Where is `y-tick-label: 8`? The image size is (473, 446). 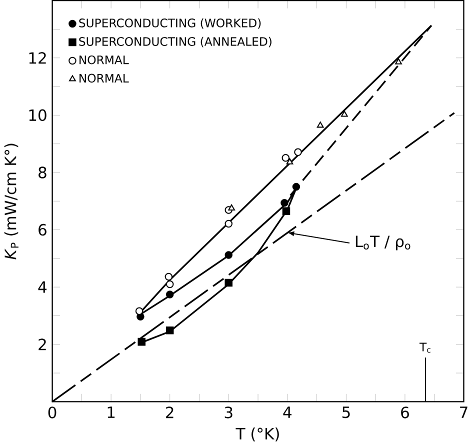
y-tick-label: 8 is located at coordinates (42, 172).